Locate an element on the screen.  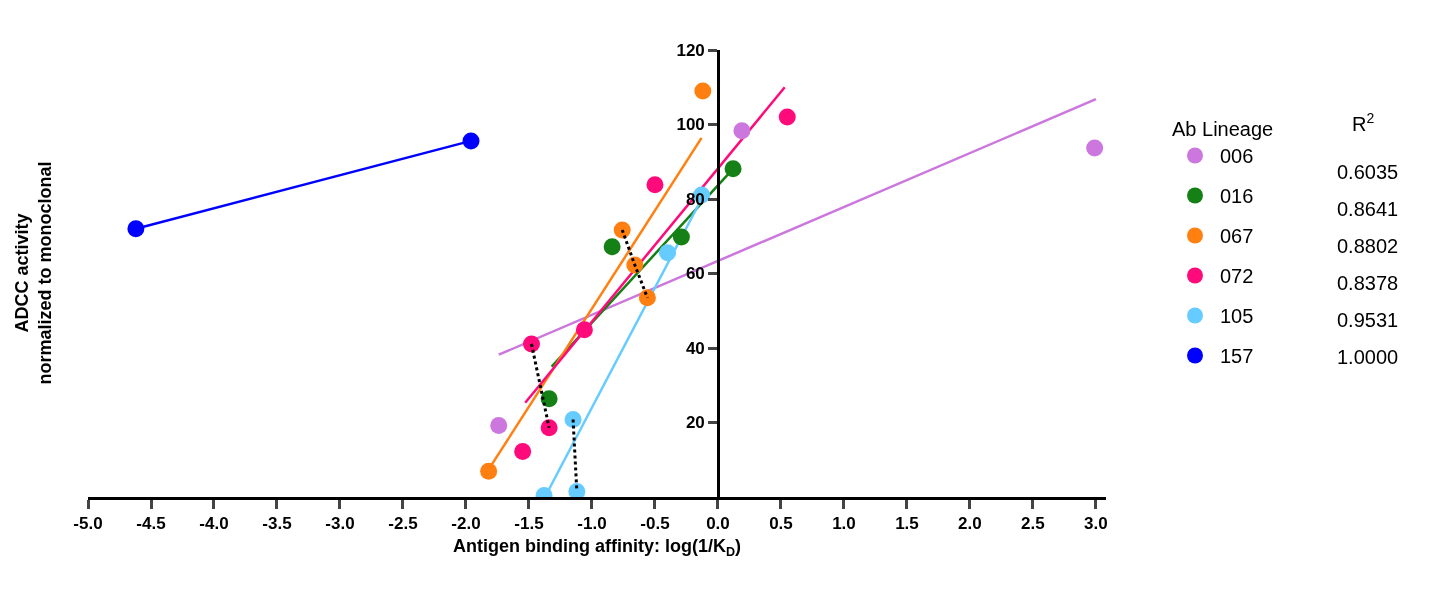
legend-label: 006 is located at coordinates (1237, 156).